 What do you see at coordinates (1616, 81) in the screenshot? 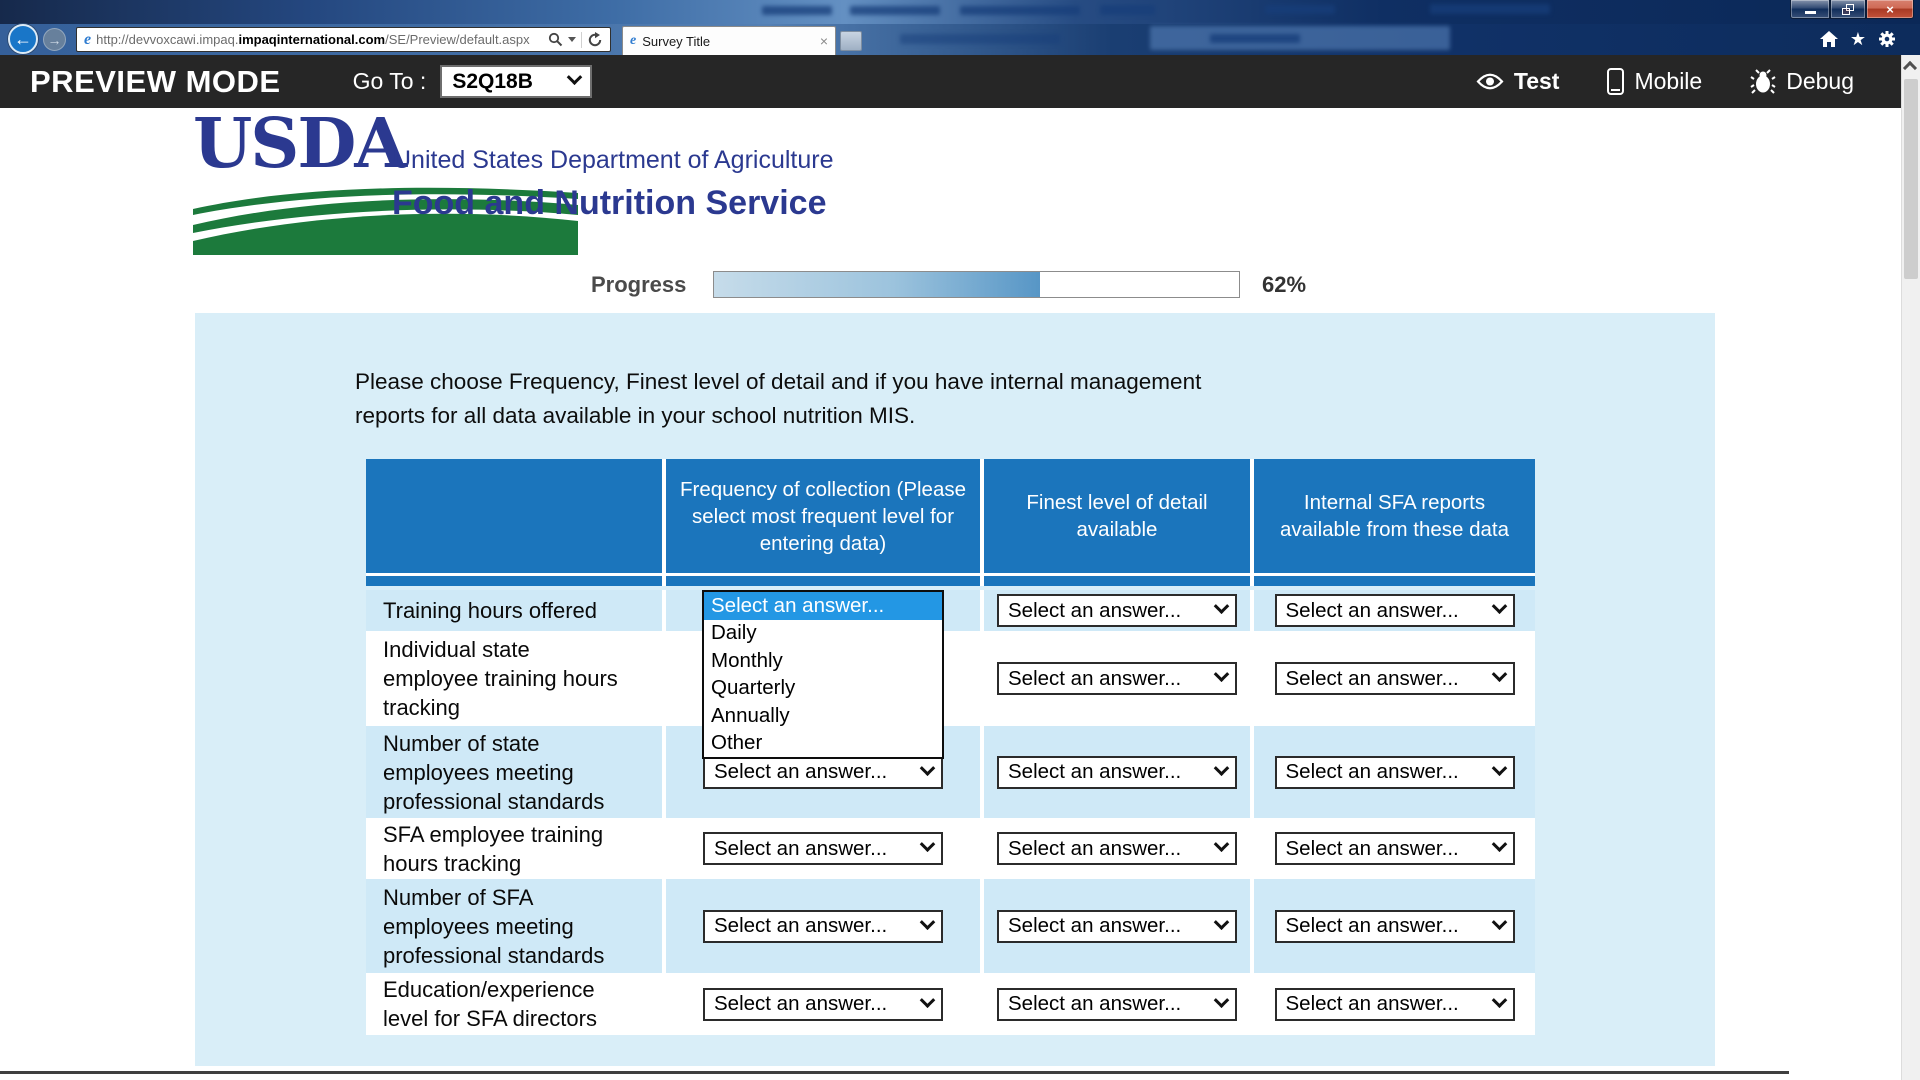
I see `mobile-phone-icon` at bounding box center [1616, 81].